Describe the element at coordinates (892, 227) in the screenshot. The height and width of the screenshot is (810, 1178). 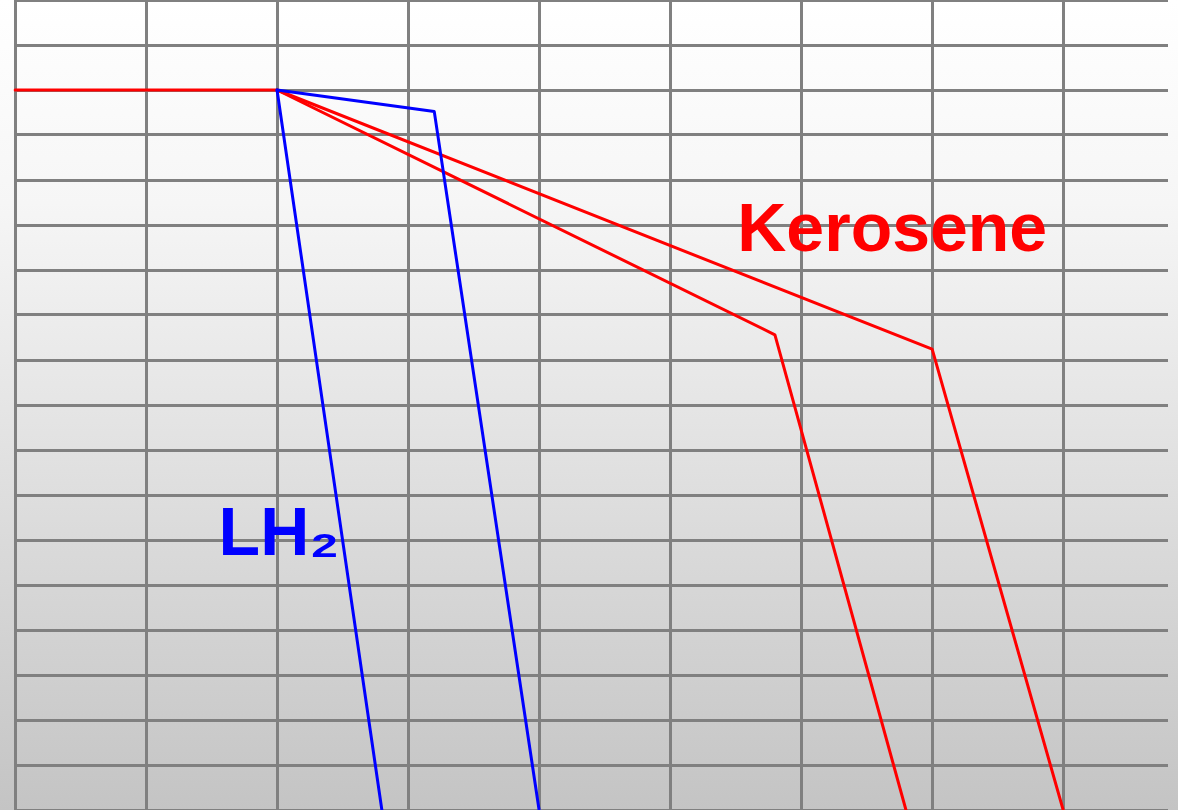
I see `series-label: Kerosene` at that location.